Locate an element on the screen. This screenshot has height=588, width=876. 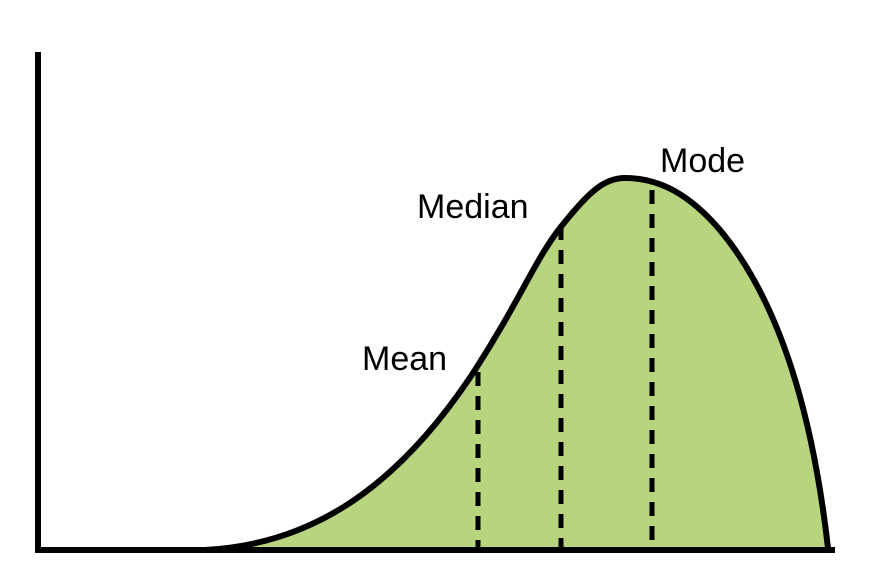
mode-label: Mode is located at coordinates (702, 161).